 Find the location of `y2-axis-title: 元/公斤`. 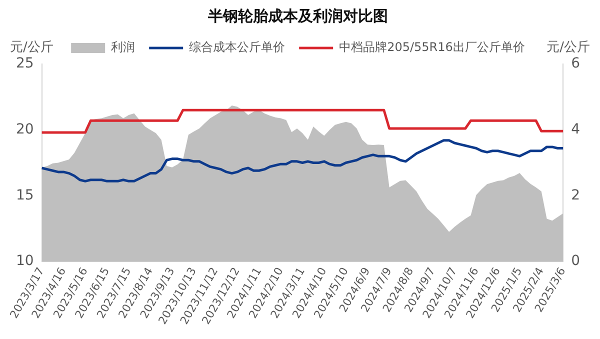

y2-axis-title: 元/公斤 is located at coordinates (568, 47).